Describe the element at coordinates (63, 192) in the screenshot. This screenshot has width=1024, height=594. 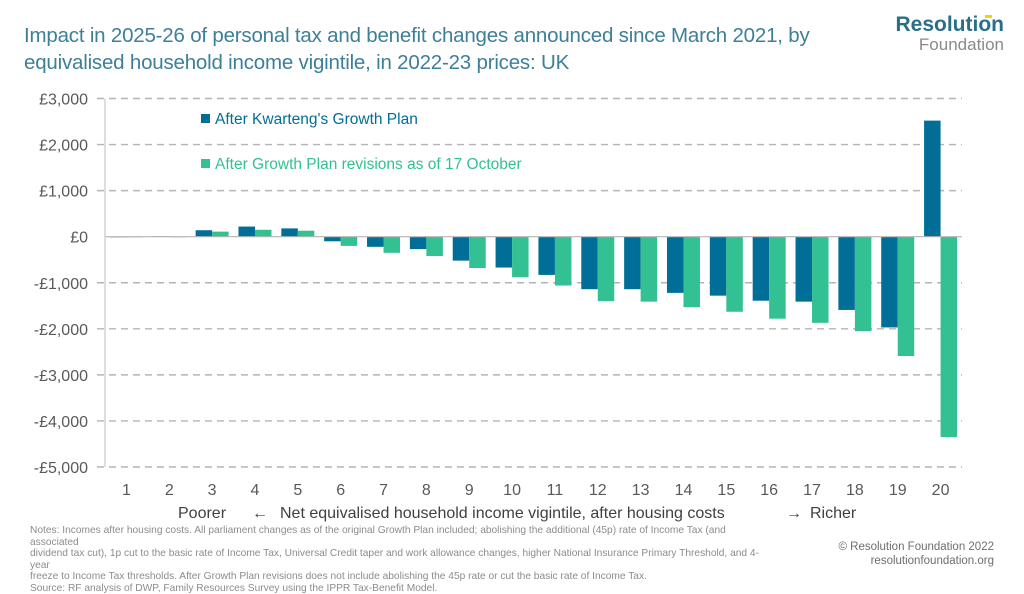
I see `y-tick-label: £1,000` at that location.